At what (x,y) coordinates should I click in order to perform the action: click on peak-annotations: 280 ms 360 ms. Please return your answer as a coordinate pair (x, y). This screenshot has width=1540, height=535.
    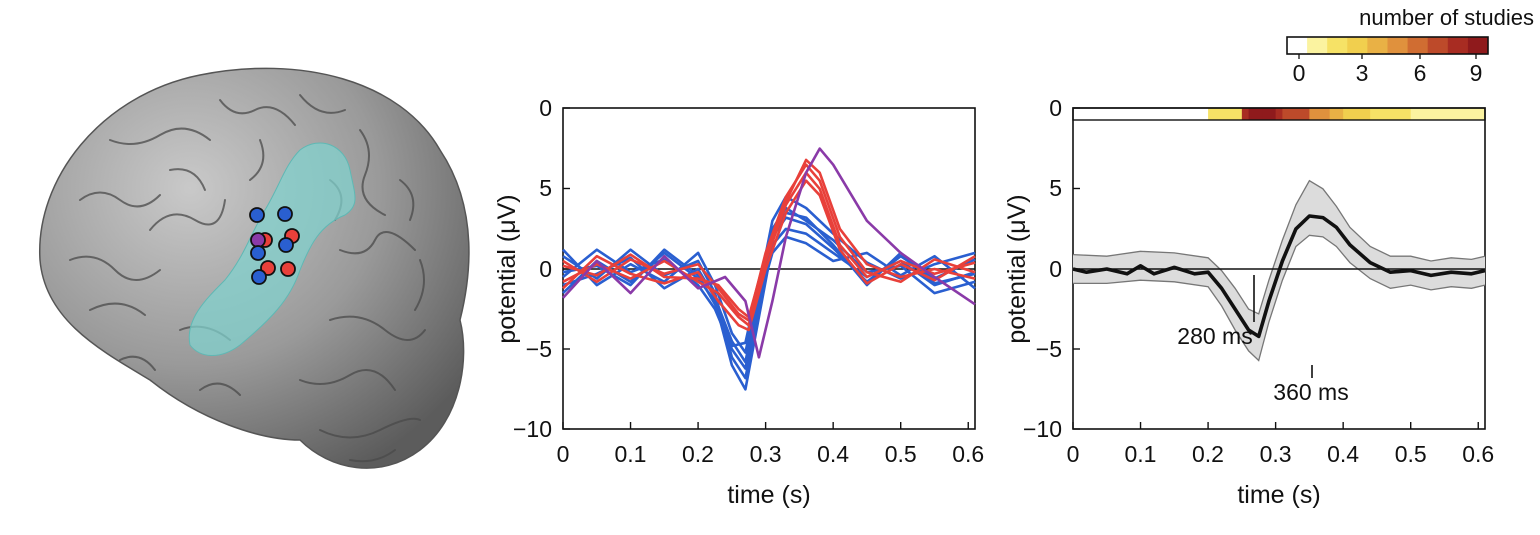
    Looking at the image, I should click on (1263, 340).